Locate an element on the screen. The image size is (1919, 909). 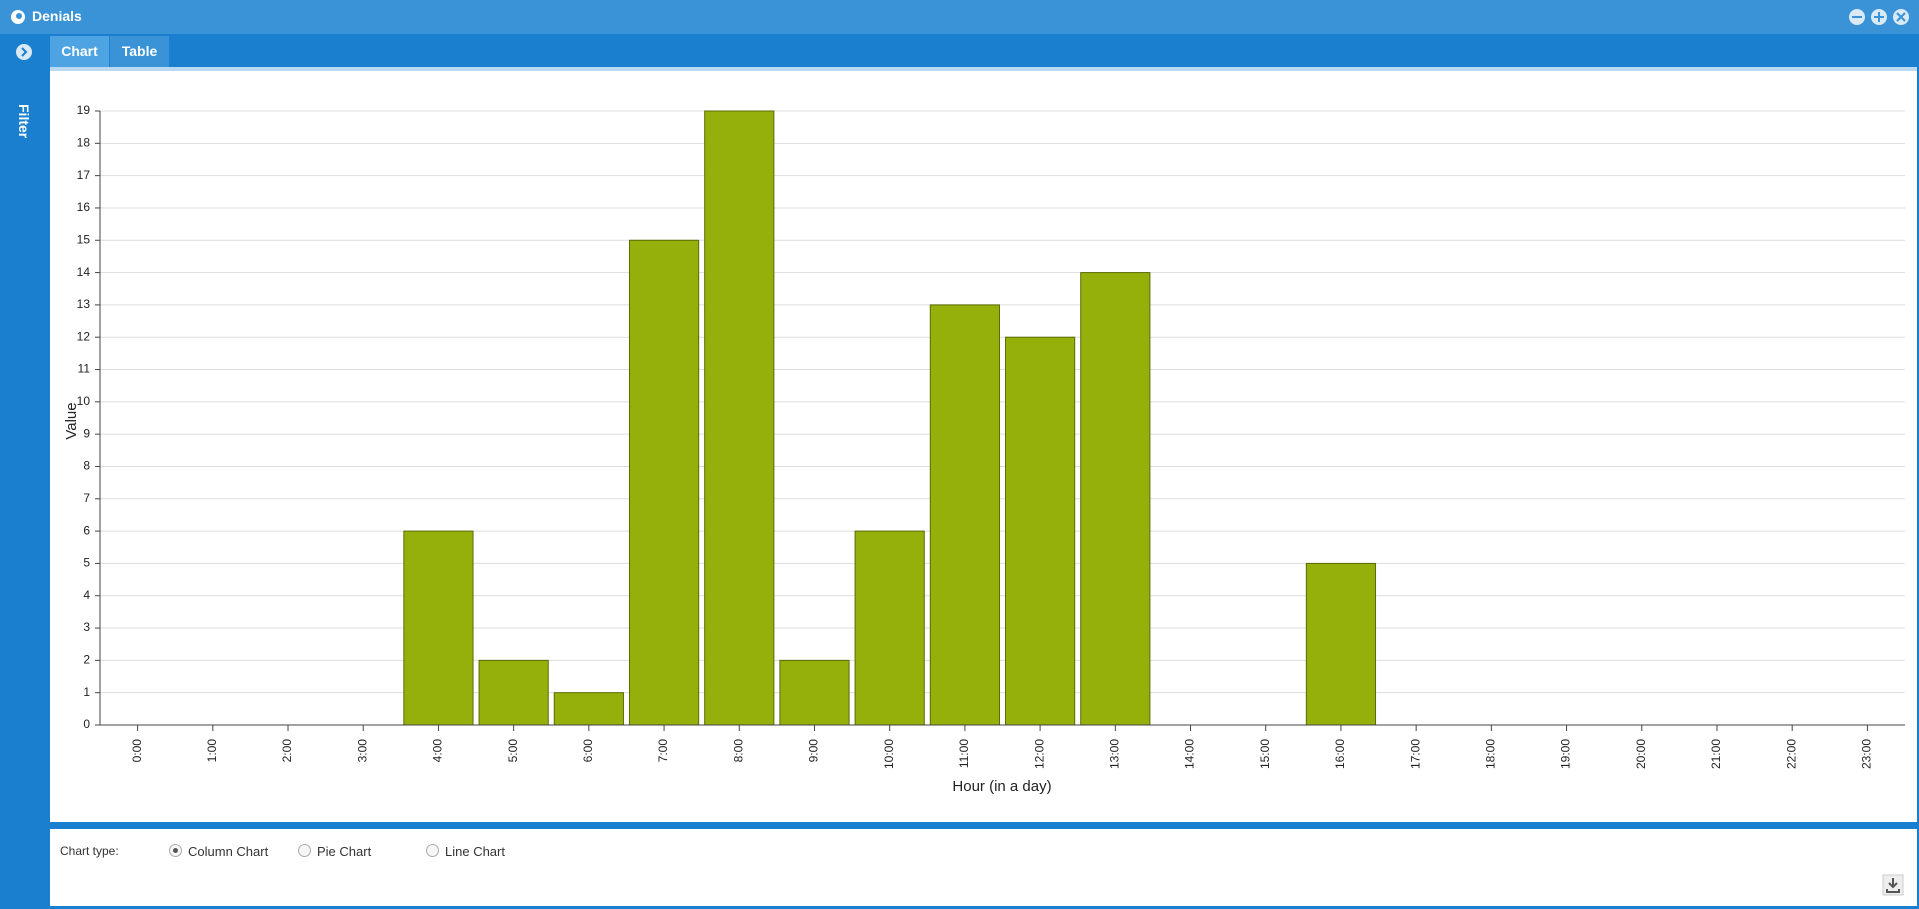
x-tick-label: 16:00 is located at coordinates (1340, 754).